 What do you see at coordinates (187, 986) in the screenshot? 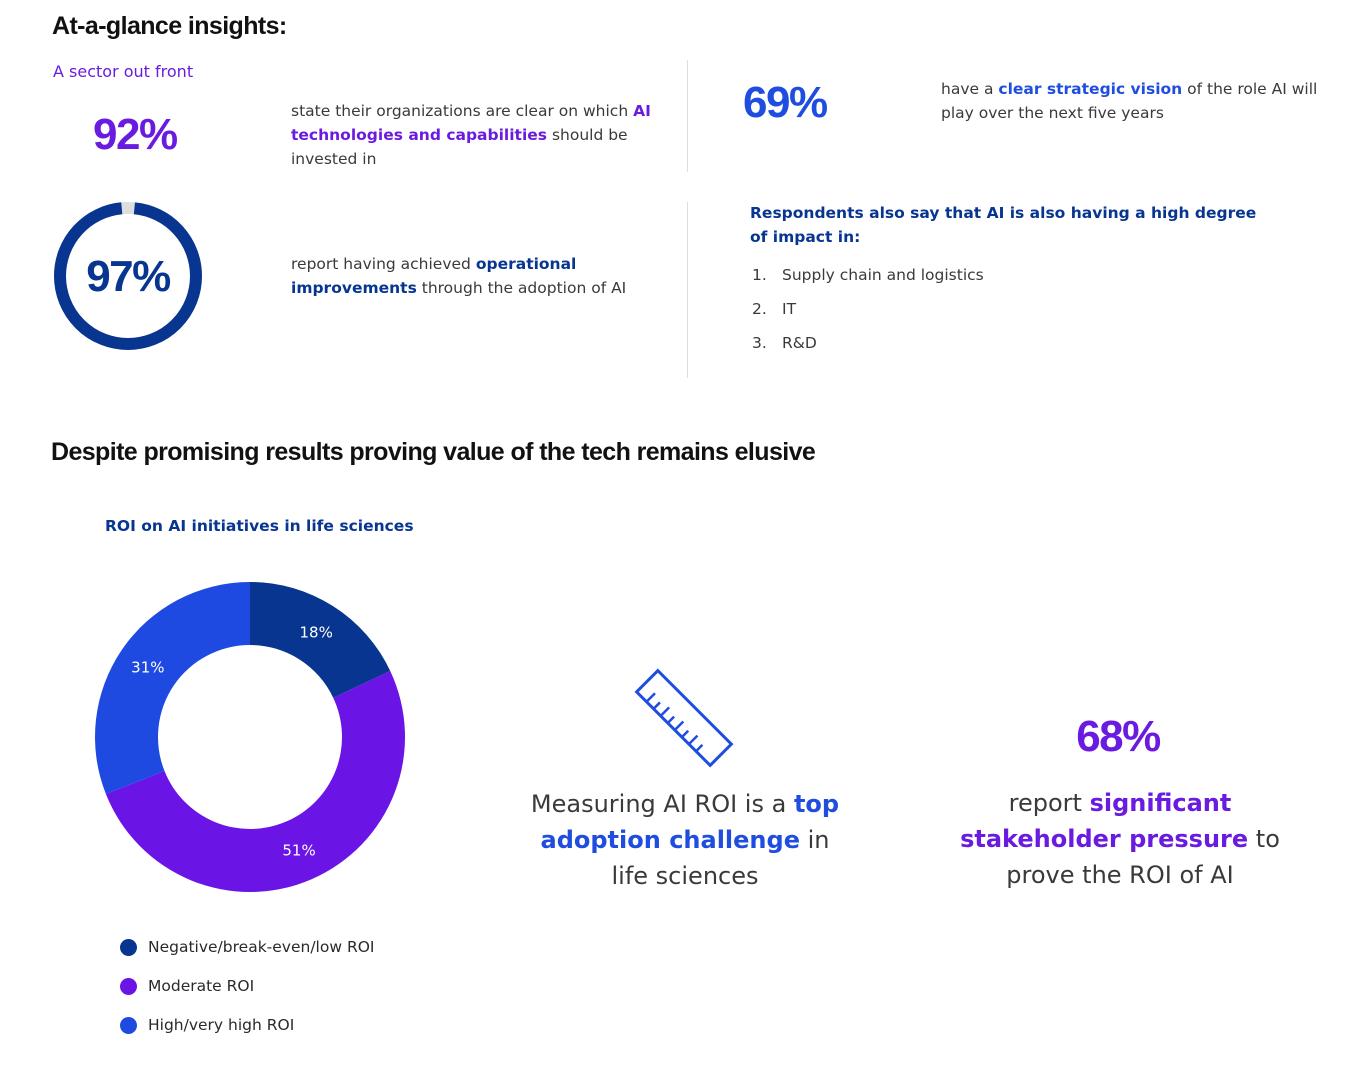
I see `legend-item-moderate: Moderate ROI` at bounding box center [187, 986].